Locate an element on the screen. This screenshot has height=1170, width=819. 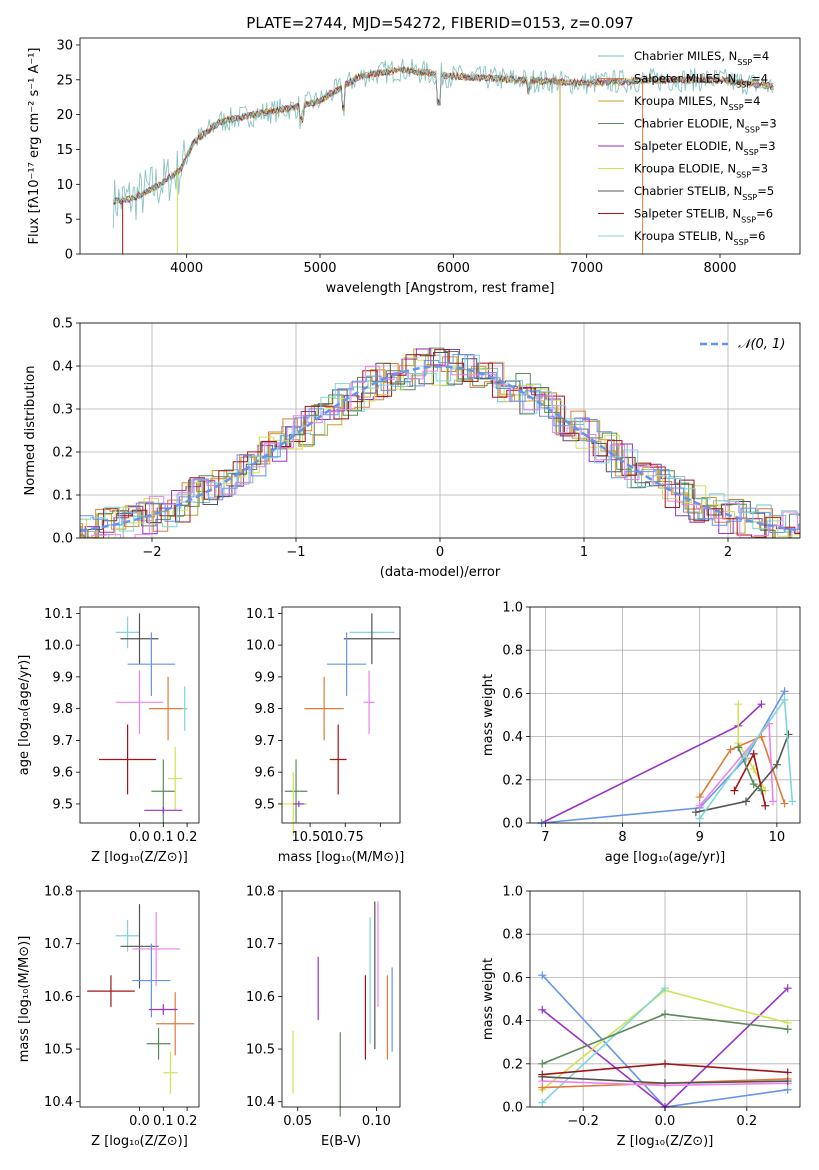
x-tick-label: 0.0 is located at coordinates (139, 1121).